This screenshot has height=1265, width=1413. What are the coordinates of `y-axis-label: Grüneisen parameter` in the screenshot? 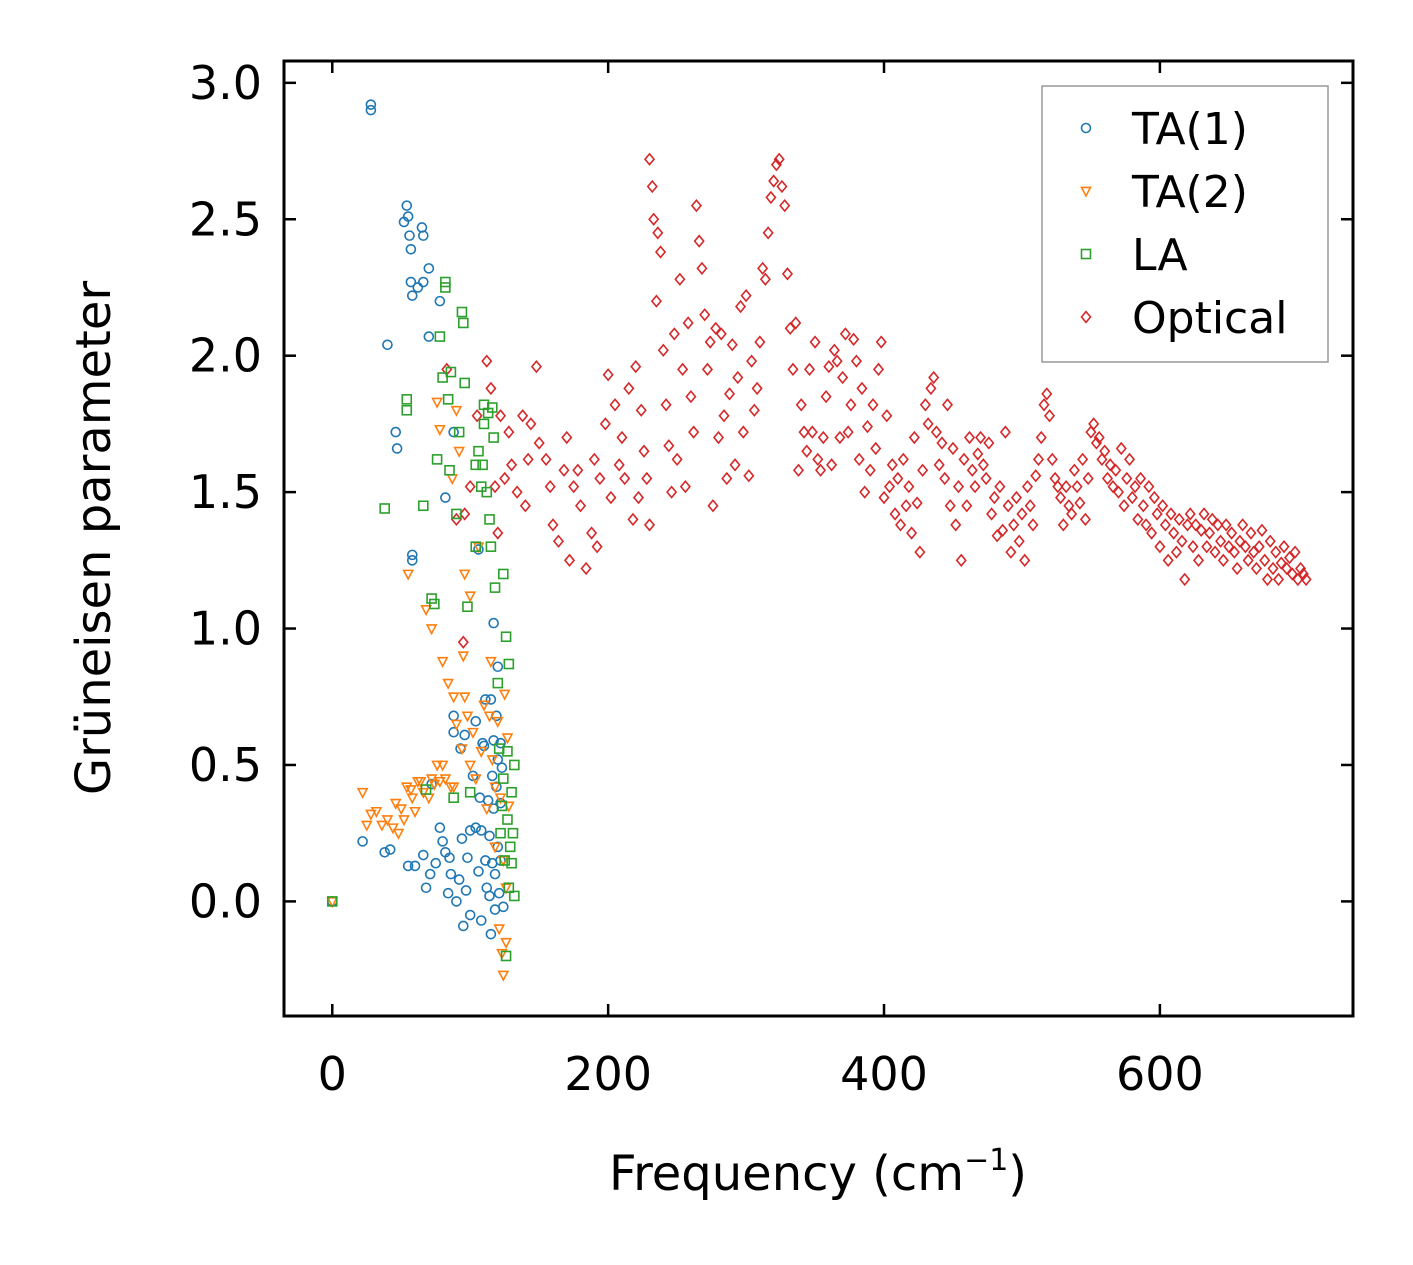 It's located at (94, 538).